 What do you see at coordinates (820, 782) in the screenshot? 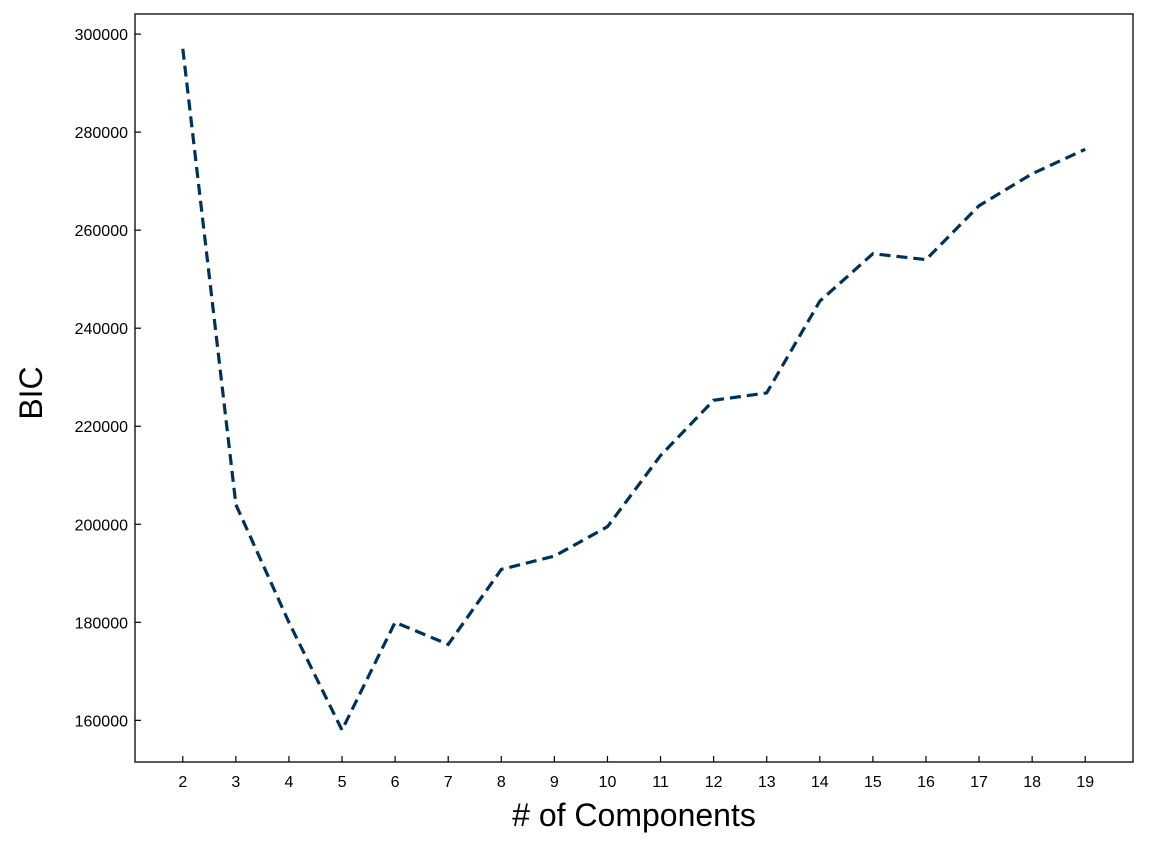
I see `x-tick-label: 14` at bounding box center [820, 782].